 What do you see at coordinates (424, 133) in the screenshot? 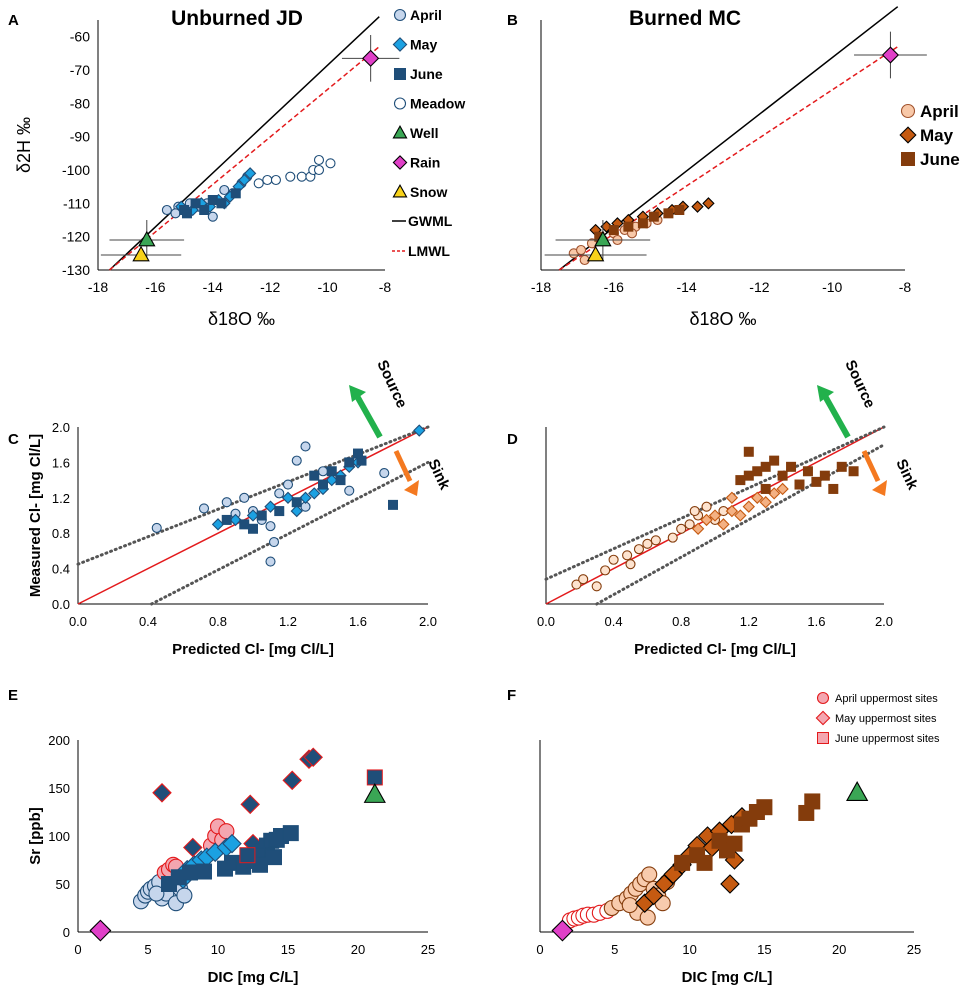
I see `legend-label: Well` at bounding box center [424, 133].